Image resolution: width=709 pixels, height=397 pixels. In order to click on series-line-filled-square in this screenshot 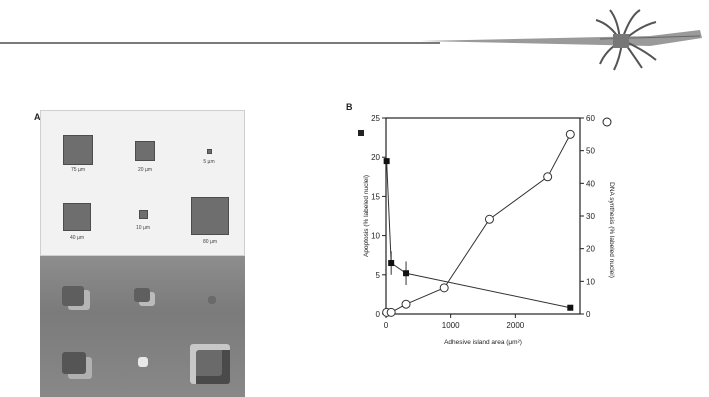, I will do `click(478, 235)`.